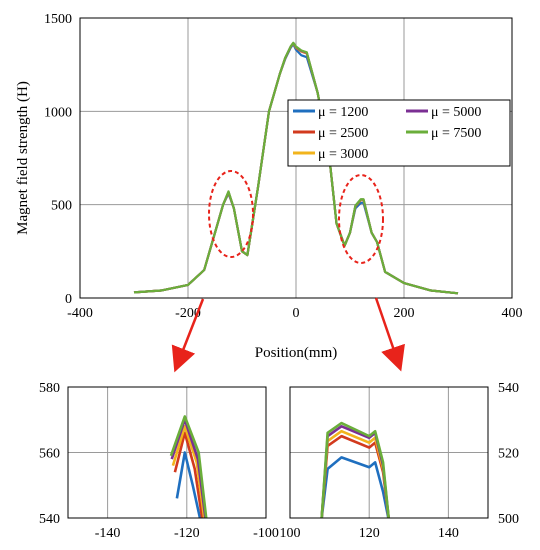 Image resolution: width=540 pixels, height=550 pixels. What do you see at coordinates (58, 19) in the screenshot?
I see `y-tick-label: 1500` at bounding box center [58, 19].